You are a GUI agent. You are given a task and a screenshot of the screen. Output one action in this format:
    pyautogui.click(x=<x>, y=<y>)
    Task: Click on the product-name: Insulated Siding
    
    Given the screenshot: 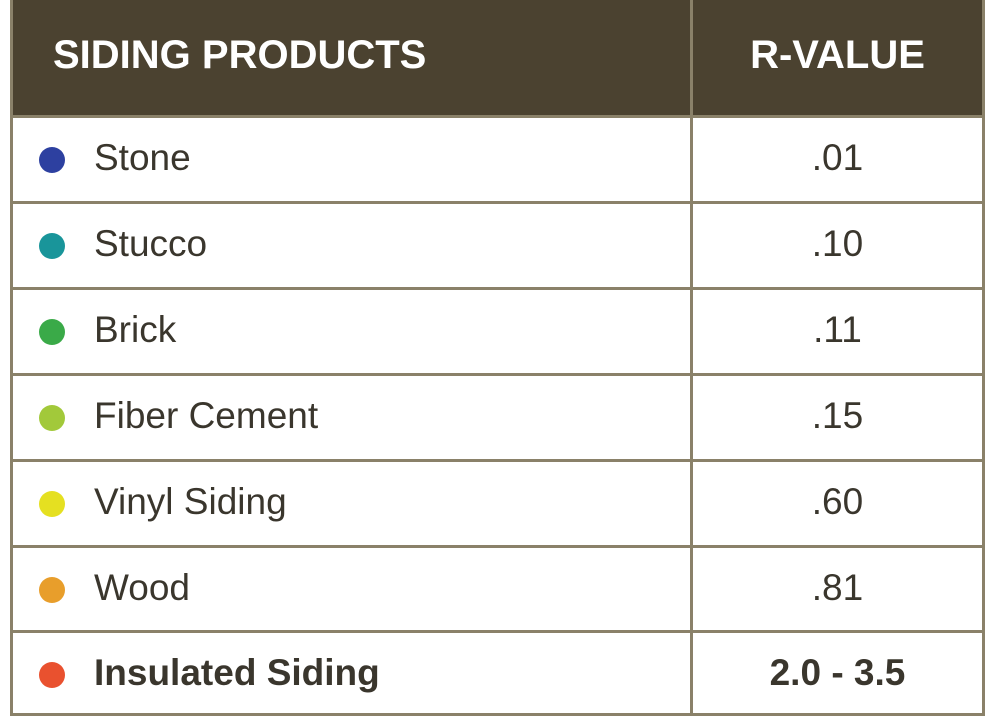 What is the action you would take?
    pyautogui.click(x=237, y=672)
    